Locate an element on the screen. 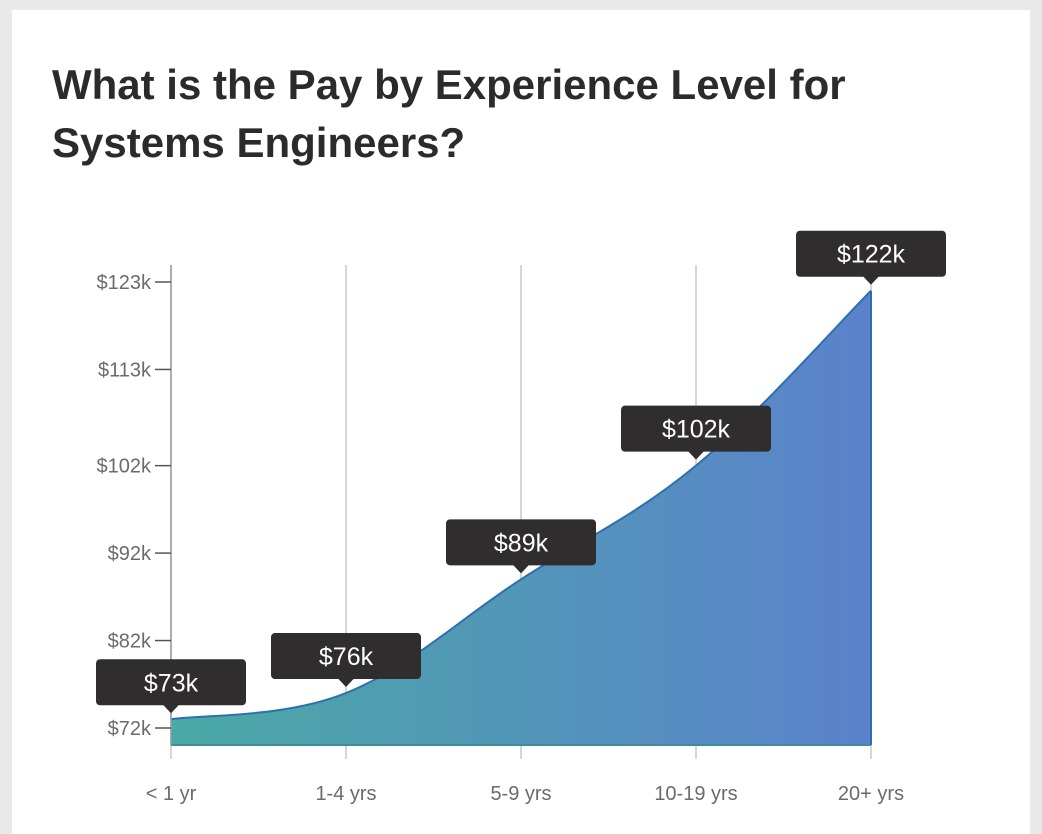  x-tick-label-4: 20+ yrs is located at coordinates (871, 794).